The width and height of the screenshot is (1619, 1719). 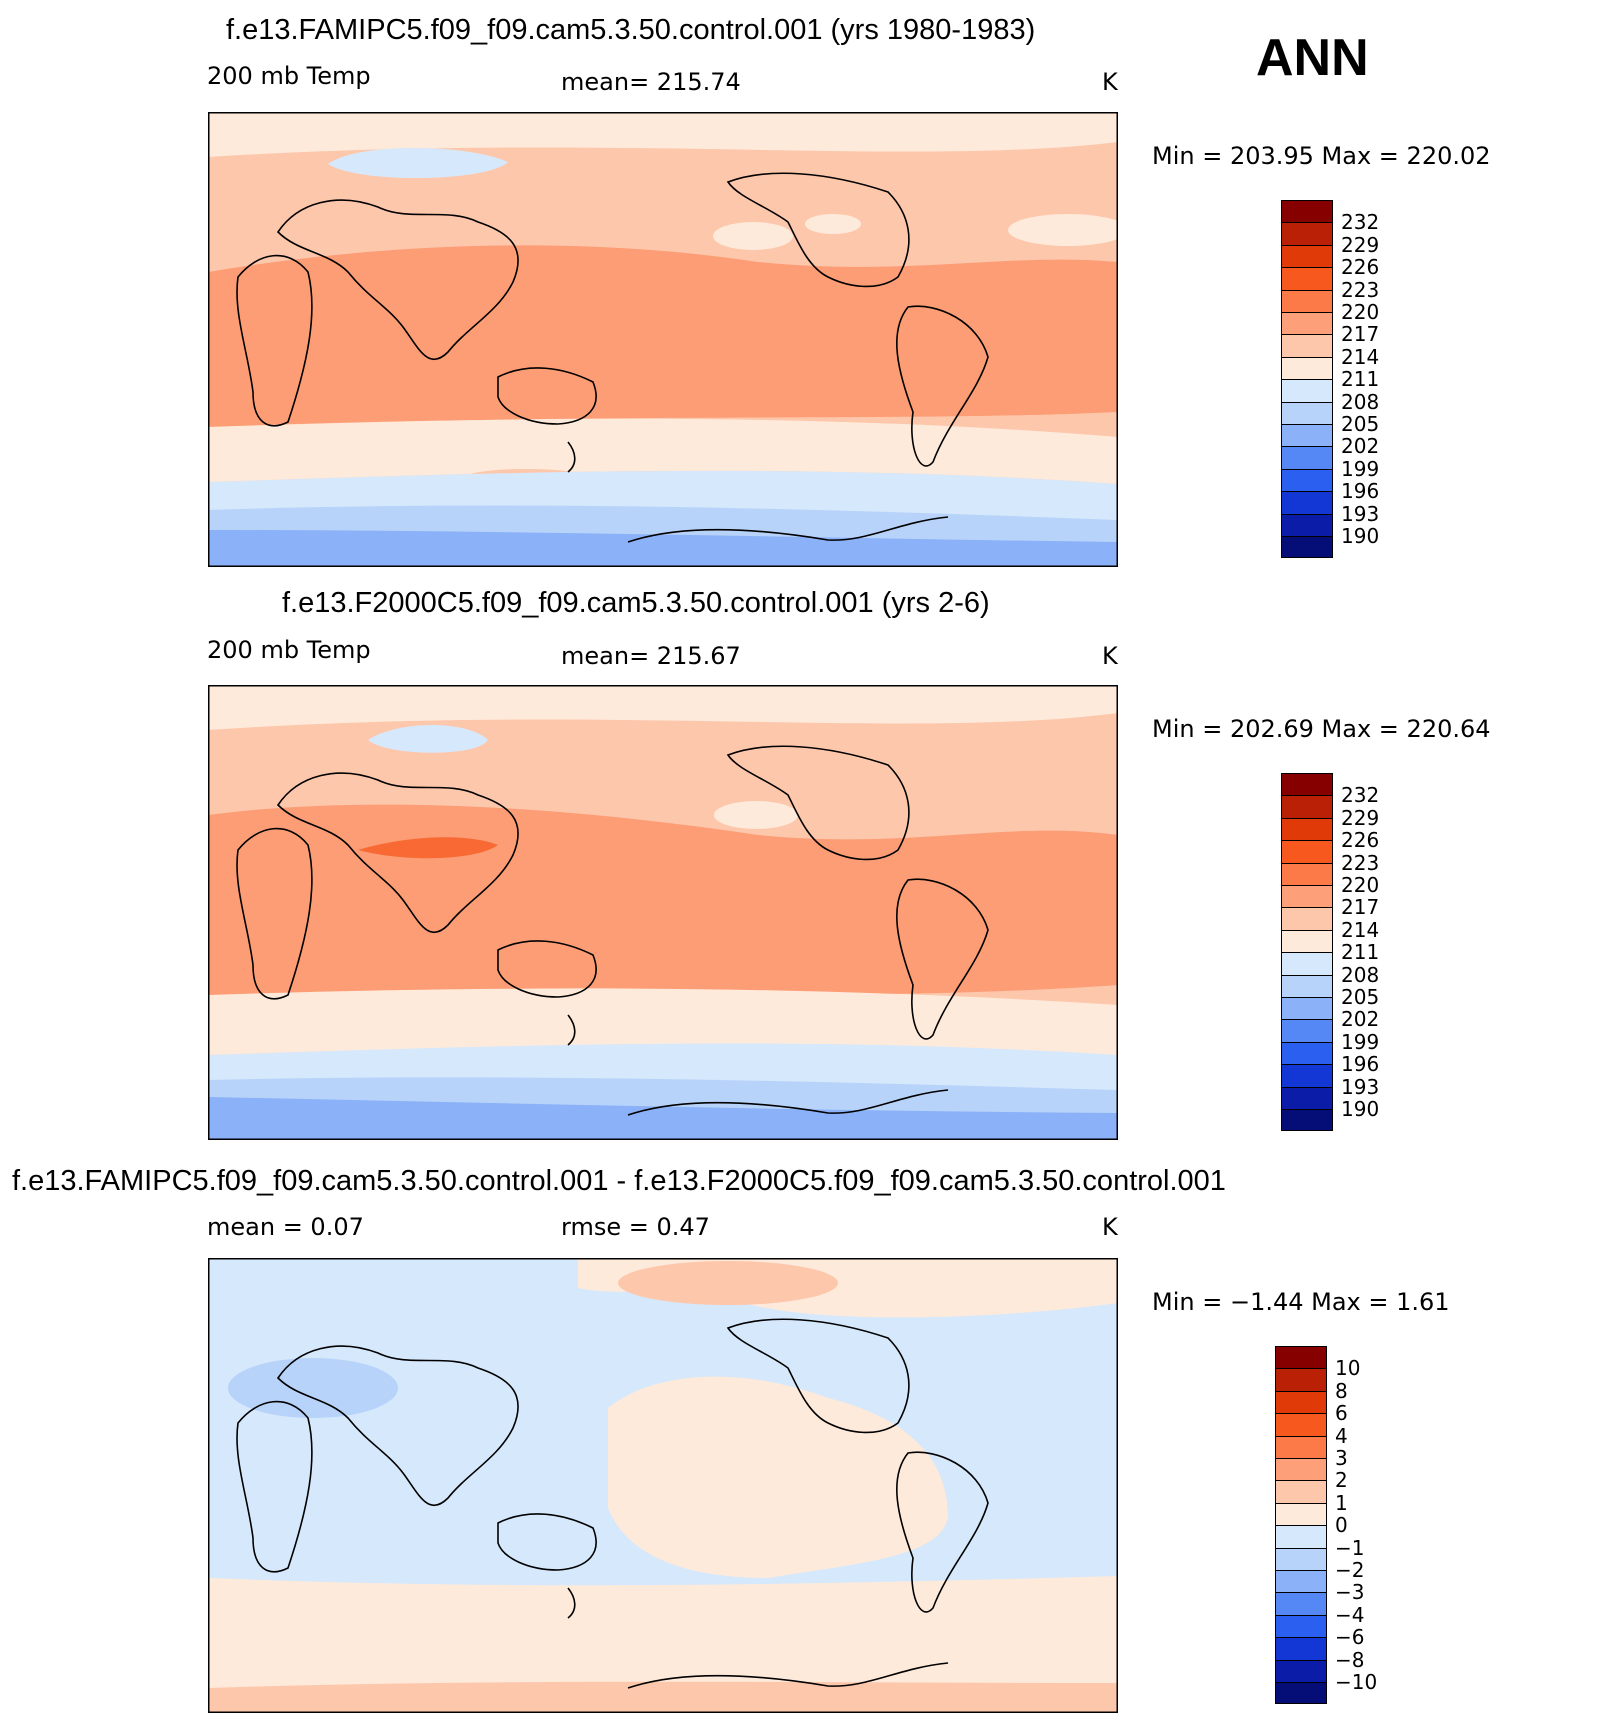 I want to click on colorbar-label: 205, so click(x=1360, y=997).